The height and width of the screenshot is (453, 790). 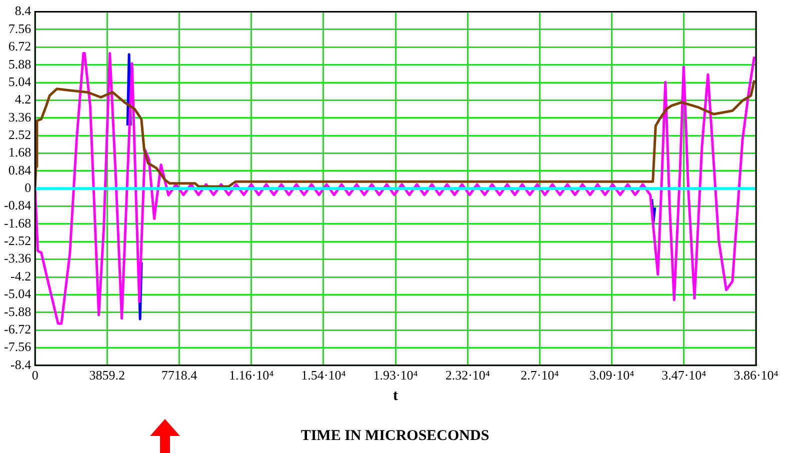 I want to click on y-tick-label: 8.4, so click(x=23, y=10).